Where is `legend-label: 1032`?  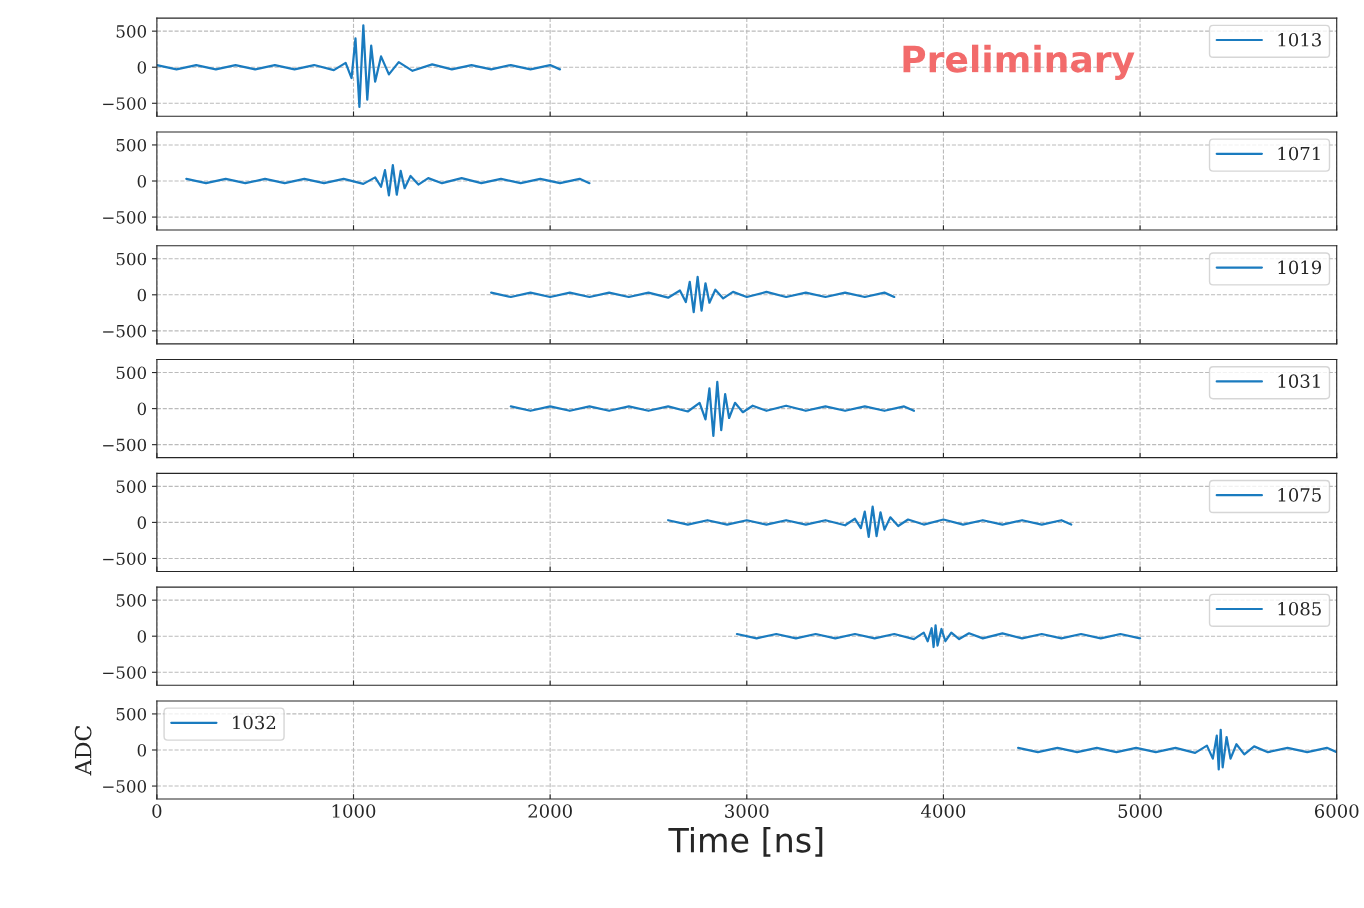
legend-label: 1032 is located at coordinates (254, 722).